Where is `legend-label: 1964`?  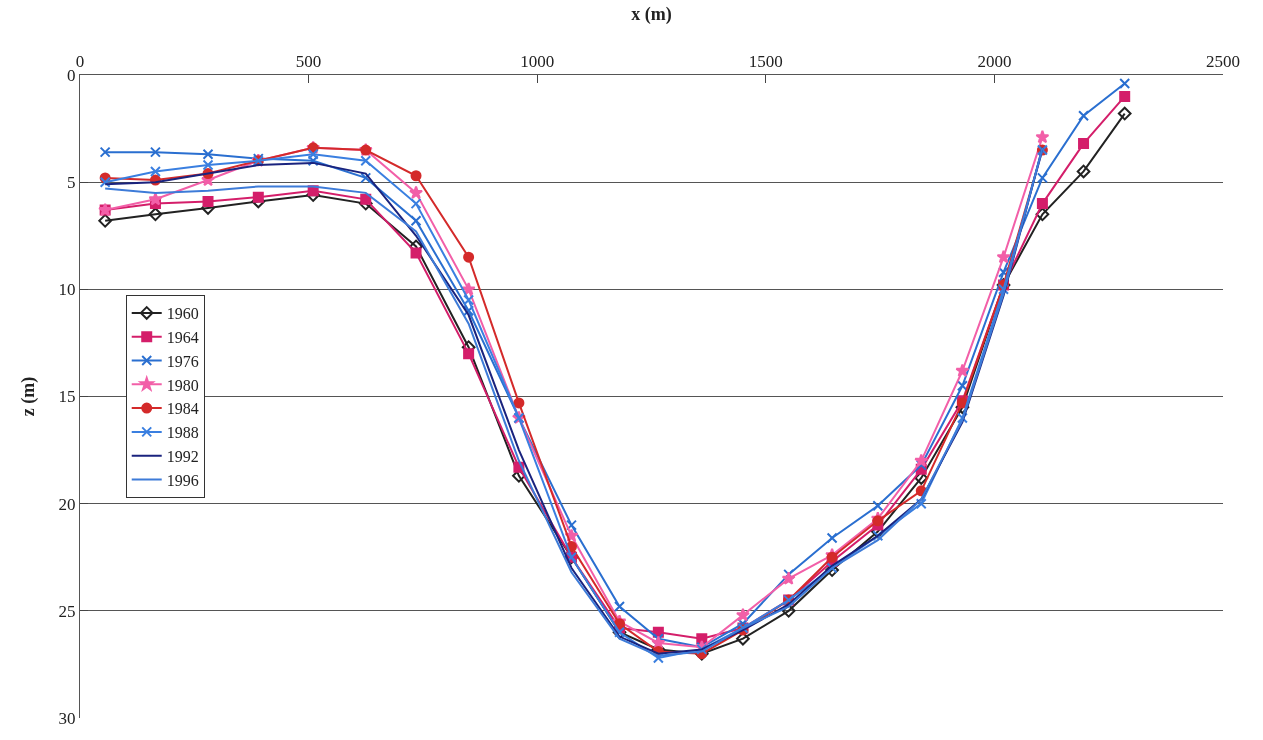
legend-label: 1964 is located at coordinates (182, 337).